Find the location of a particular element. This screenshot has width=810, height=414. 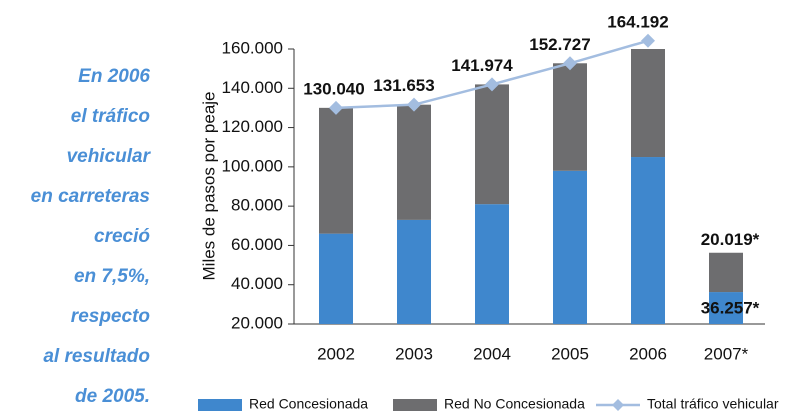

x-tick-label: 2002 is located at coordinates (336, 353).